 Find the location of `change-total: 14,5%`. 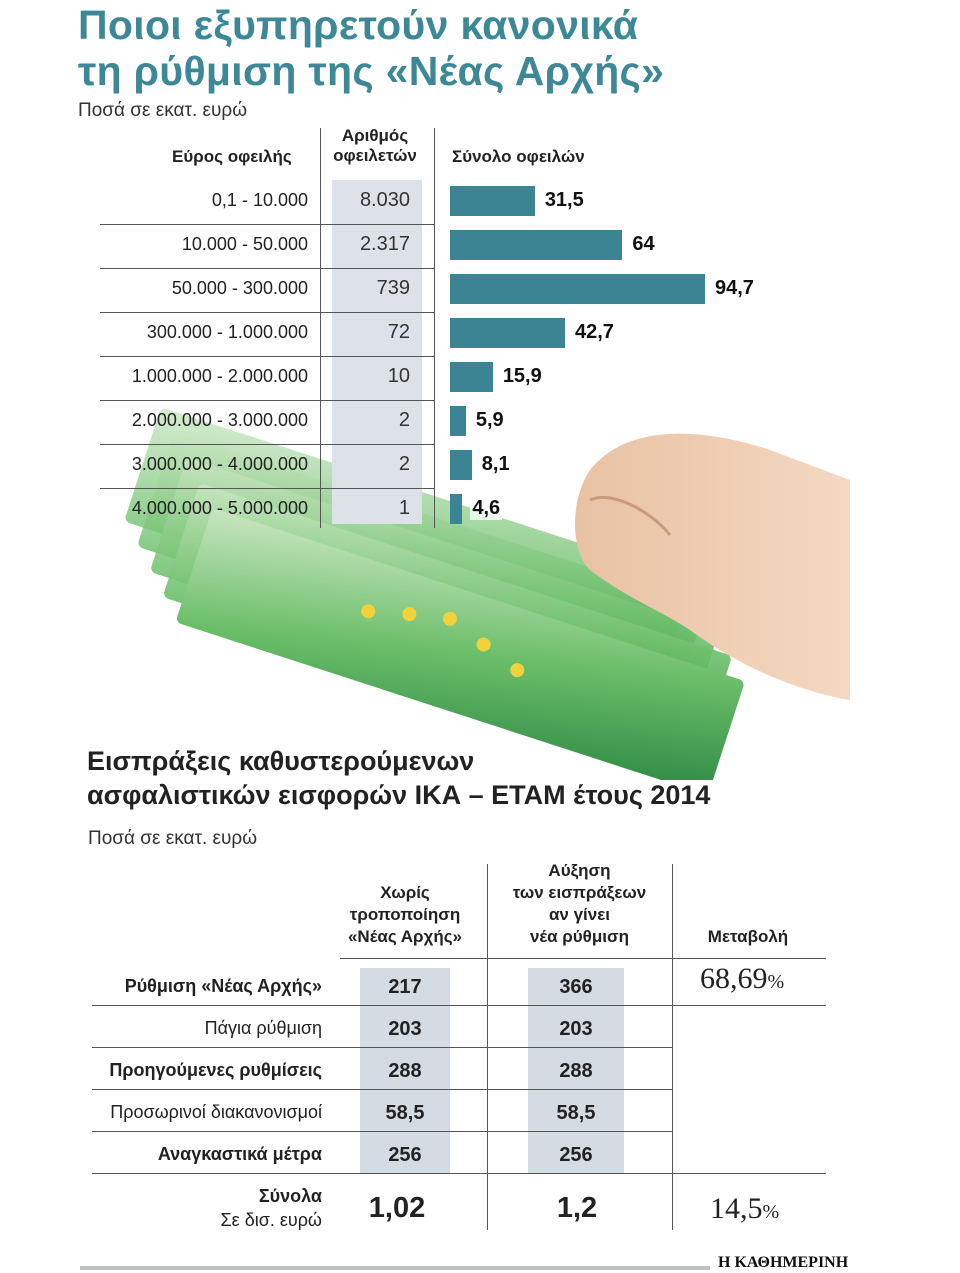

change-total: 14,5% is located at coordinates (744, 1209).